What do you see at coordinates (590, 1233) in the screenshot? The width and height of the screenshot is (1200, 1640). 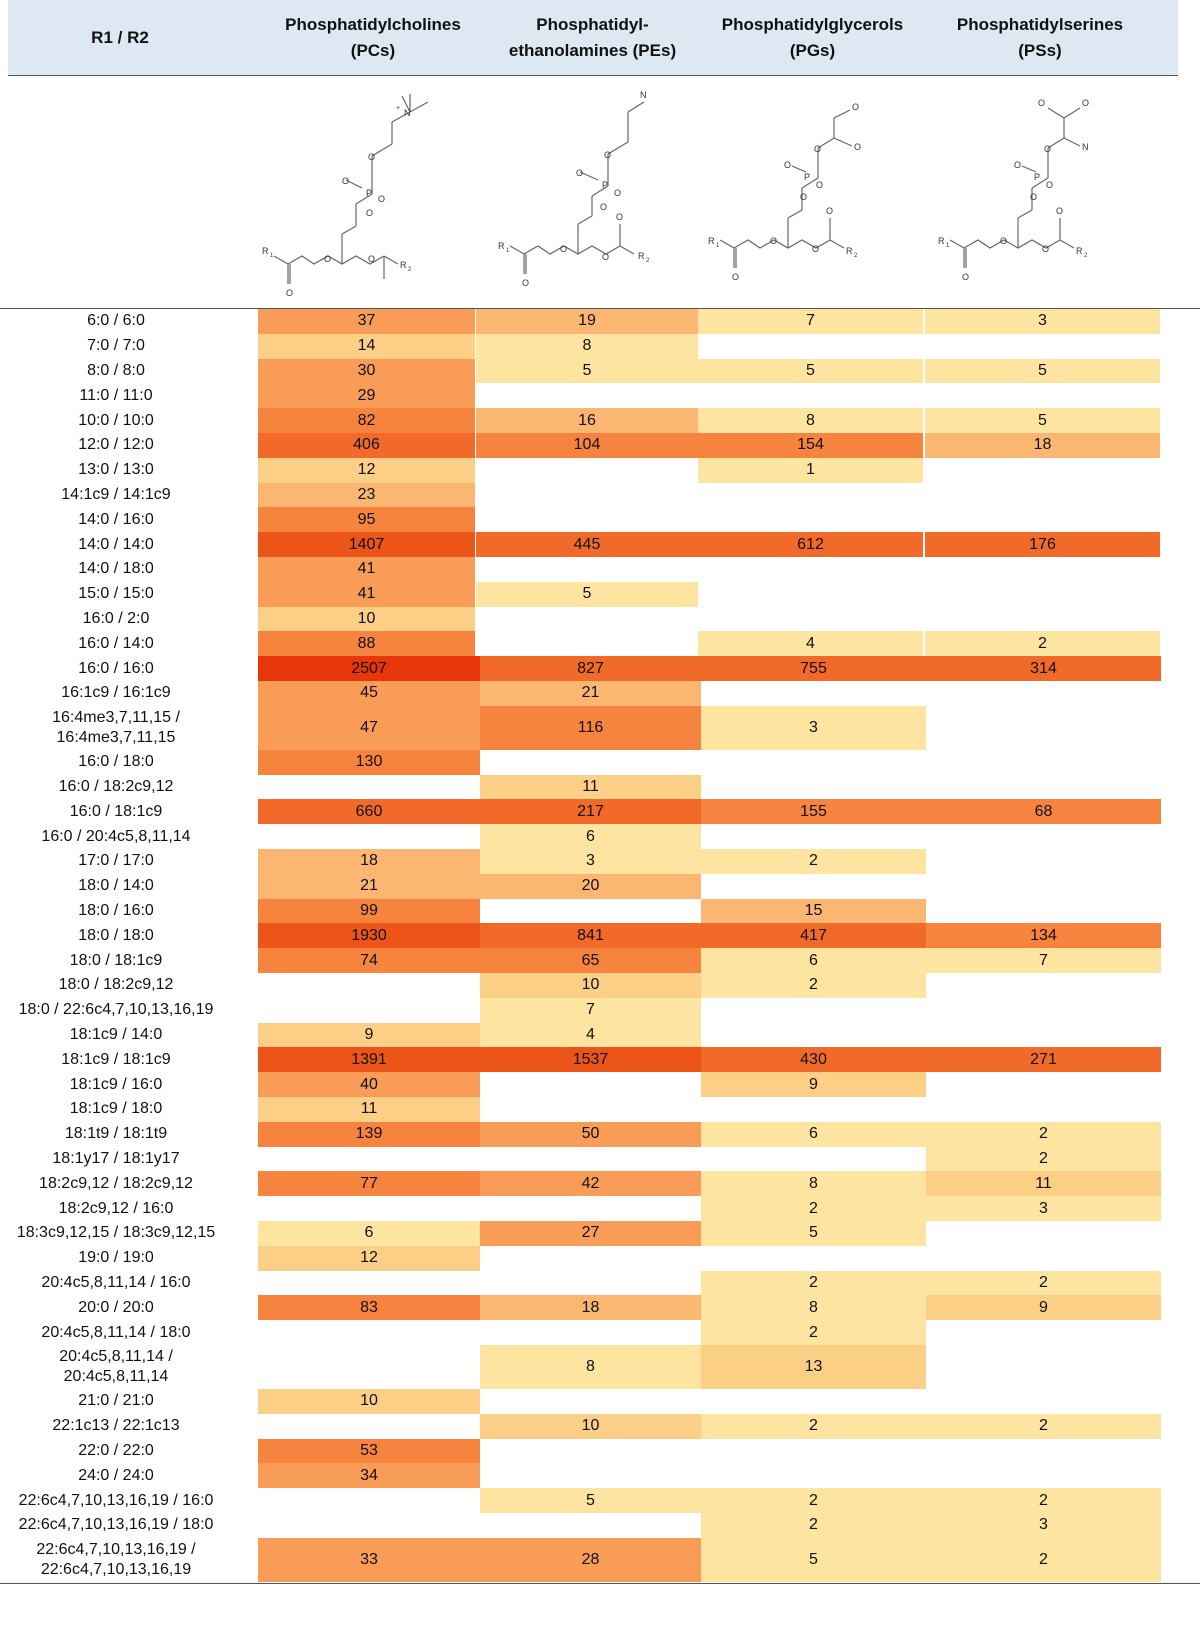 I see `cell-pe: 27` at bounding box center [590, 1233].